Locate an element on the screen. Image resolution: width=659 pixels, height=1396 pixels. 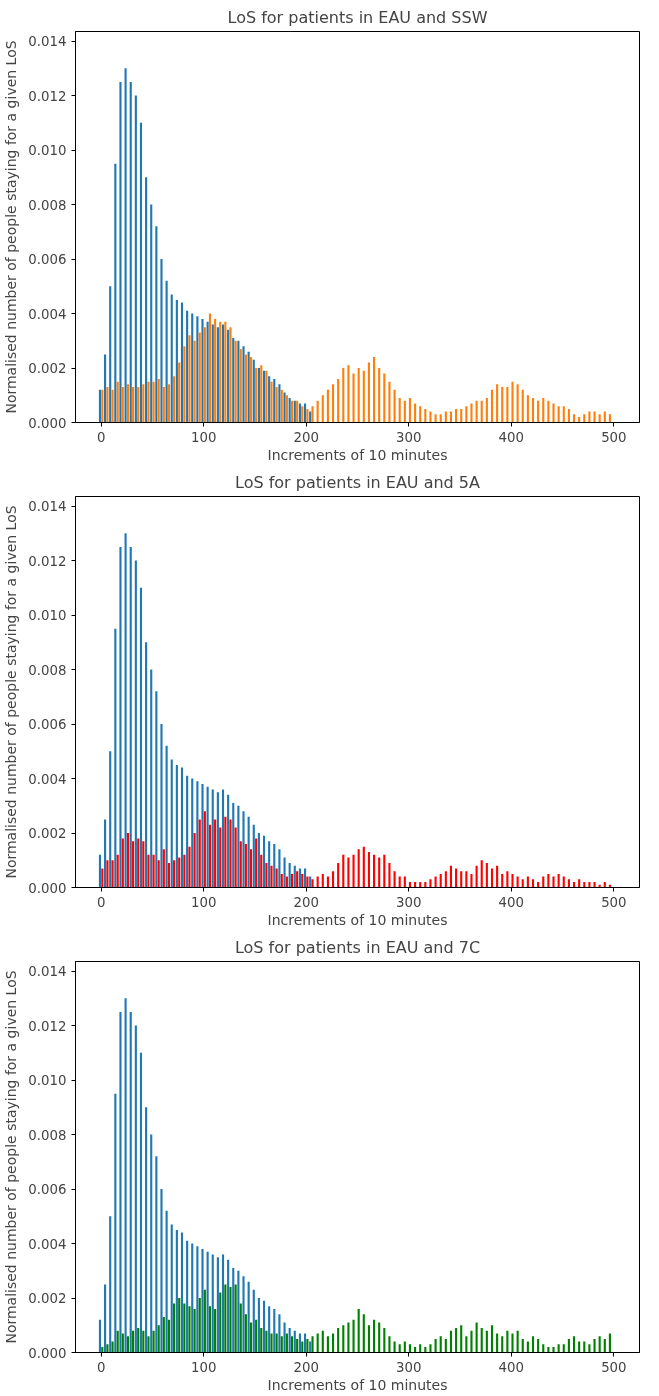
y-axis-title: Normalised number of people staying for a given LoS is located at coordinates (11, 1157).